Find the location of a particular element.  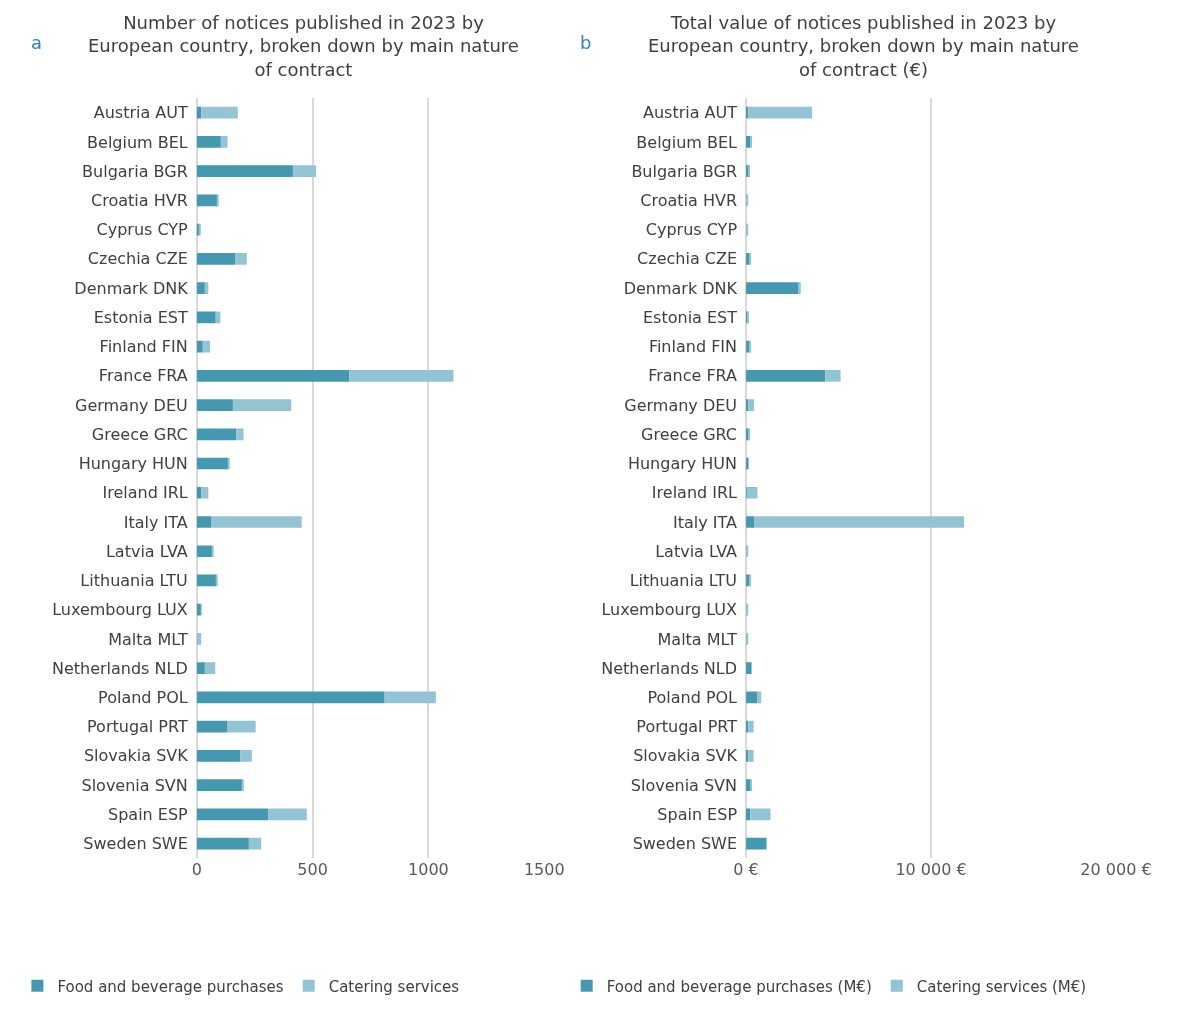

x-tick-label: 1000 is located at coordinates (428, 870).